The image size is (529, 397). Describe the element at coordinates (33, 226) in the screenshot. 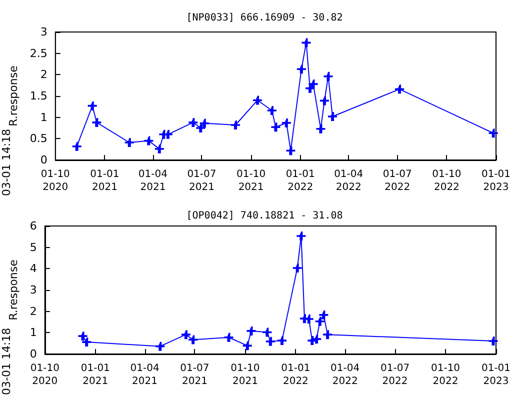

I see `y-tick-label: 6` at that location.